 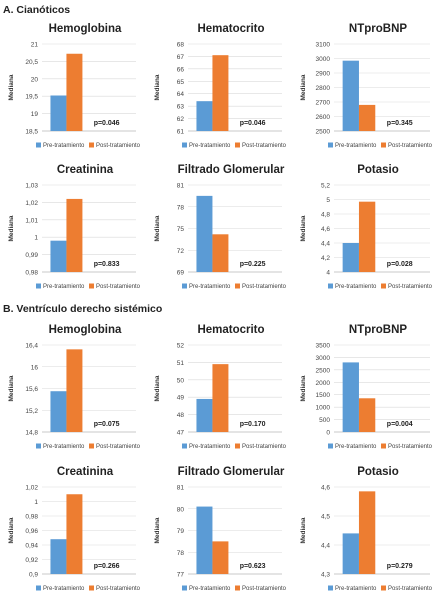 I want to click on y-tick-label: 4, so click(x=328, y=273).